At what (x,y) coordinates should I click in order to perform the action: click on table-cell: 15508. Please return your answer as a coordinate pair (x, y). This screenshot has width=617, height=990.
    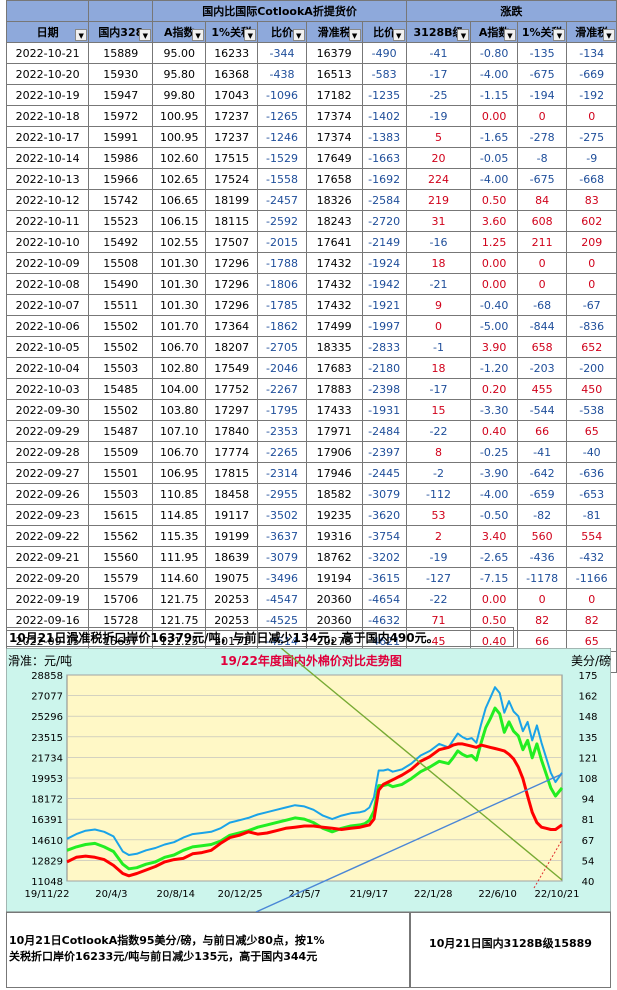
    Looking at the image, I should click on (121, 263).